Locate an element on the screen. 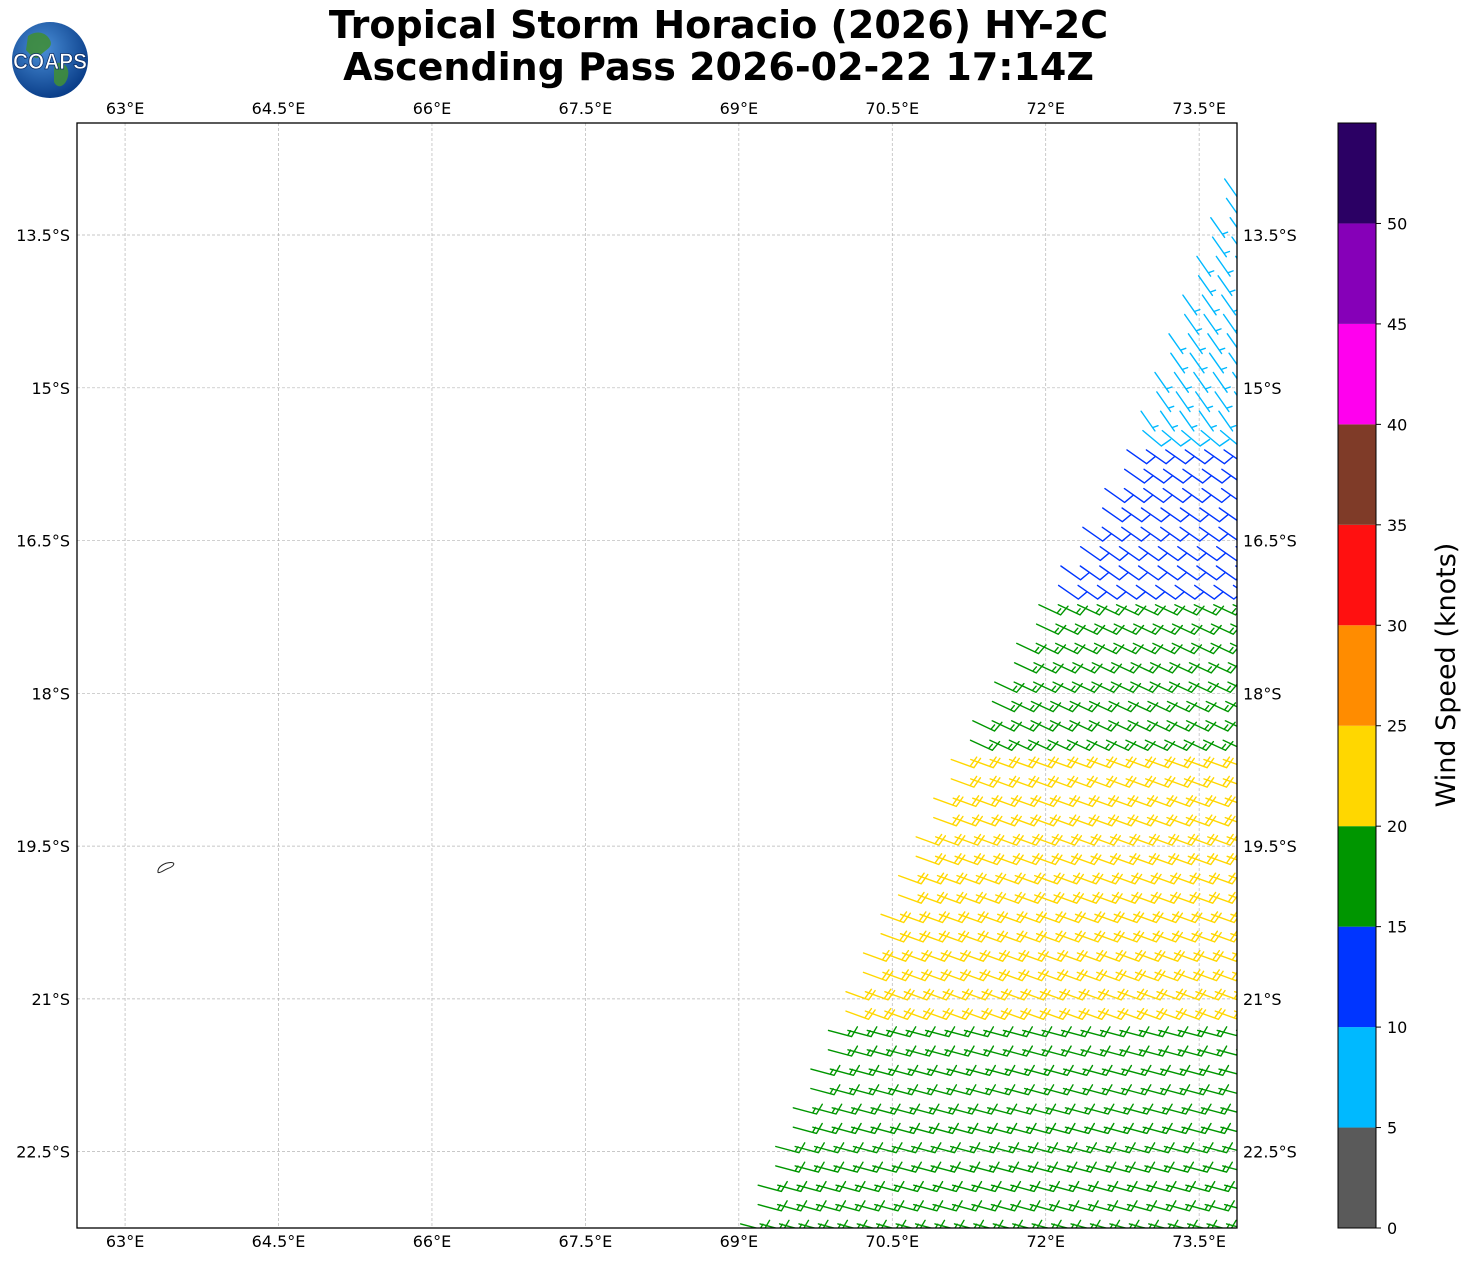 The image size is (1475, 1264). colorbar: 0 5 10 15 20 25 30 35 40 45 50 is located at coordinates (1372, 680).